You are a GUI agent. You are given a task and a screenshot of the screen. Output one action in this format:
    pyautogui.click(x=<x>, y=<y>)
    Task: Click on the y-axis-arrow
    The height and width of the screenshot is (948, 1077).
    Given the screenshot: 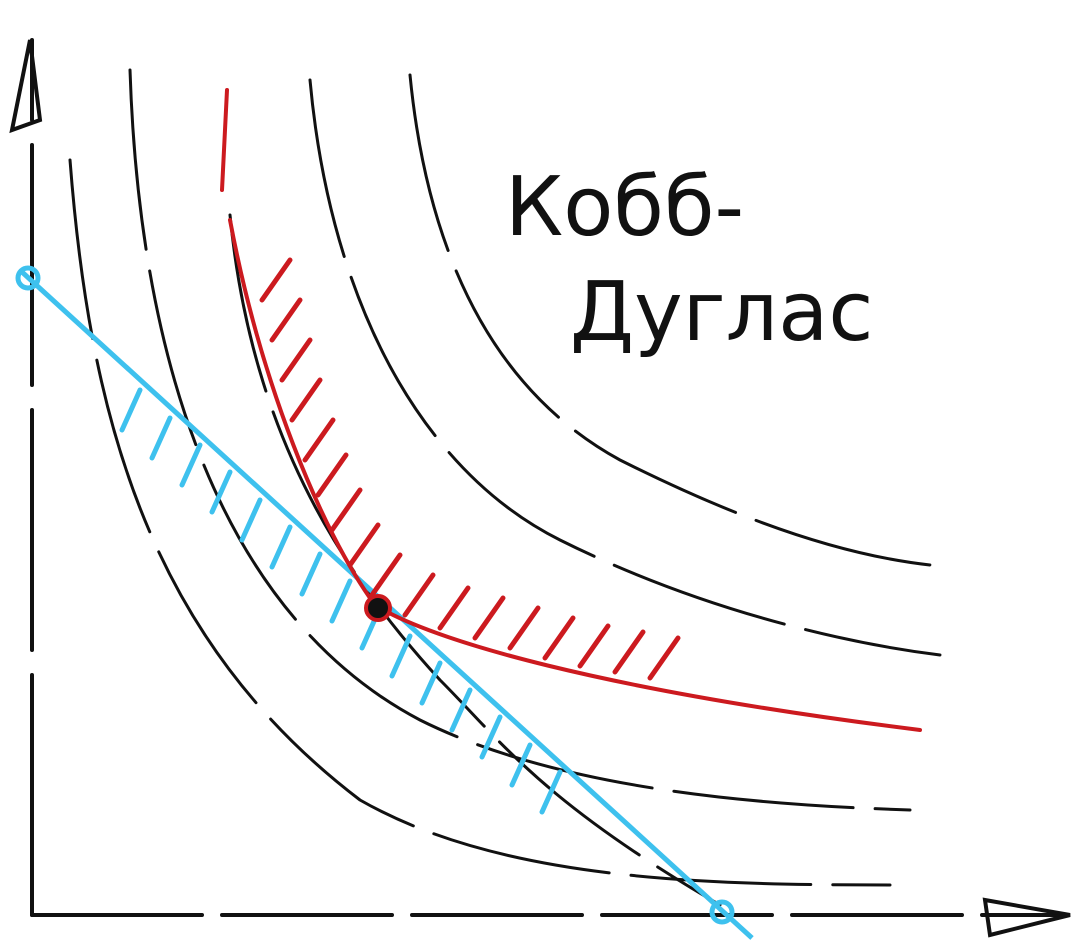 What is the action you would take?
    pyautogui.click(x=26, y=86)
    